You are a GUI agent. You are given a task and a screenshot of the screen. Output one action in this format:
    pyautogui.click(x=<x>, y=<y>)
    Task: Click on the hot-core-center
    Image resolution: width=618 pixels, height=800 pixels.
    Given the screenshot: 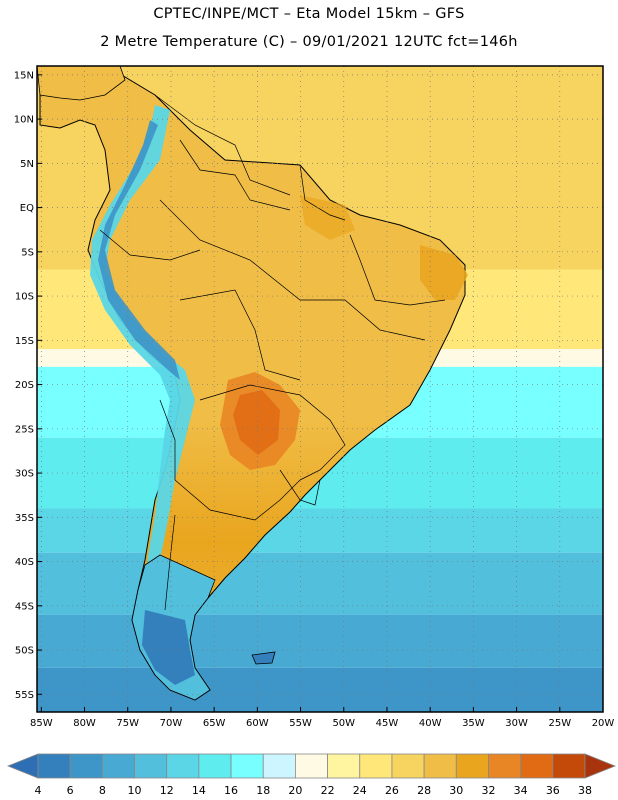 What is the action you would take?
    pyautogui.click(x=256, y=422)
    